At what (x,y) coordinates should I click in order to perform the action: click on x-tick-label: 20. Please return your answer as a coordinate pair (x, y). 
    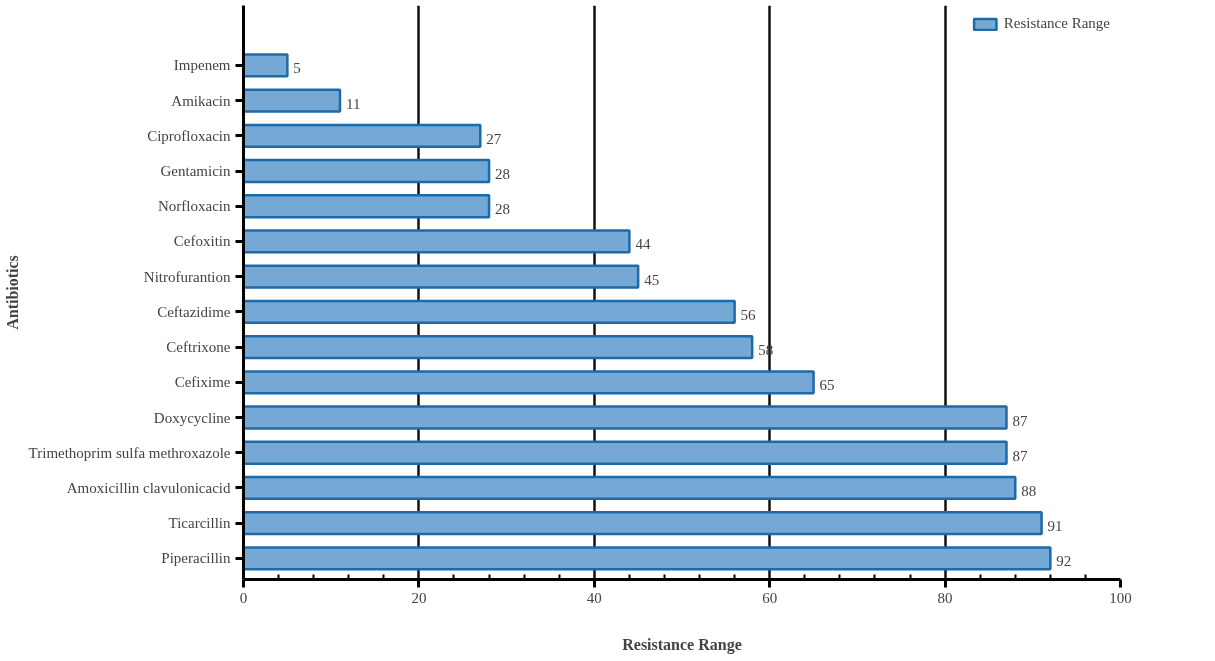
    Looking at the image, I should click on (419, 597).